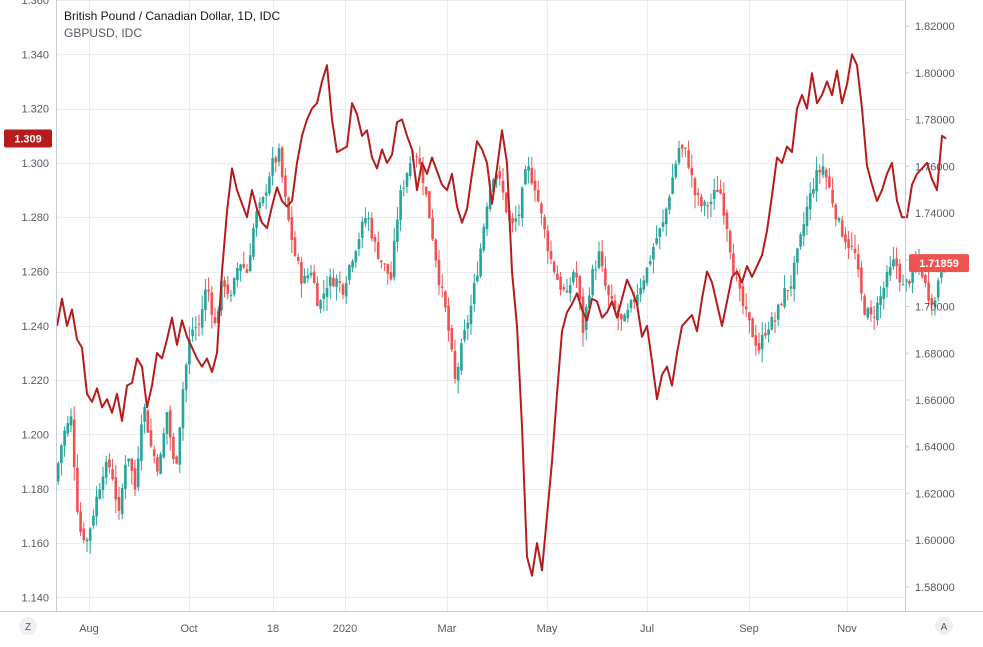 Image resolution: width=983 pixels, height=647 pixels. I want to click on right-tick-label: 1.68000, so click(935, 354).